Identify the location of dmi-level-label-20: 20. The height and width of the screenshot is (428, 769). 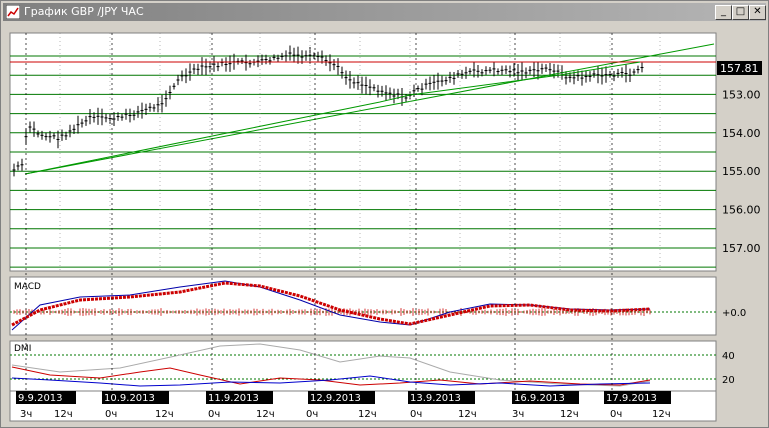
(728, 380).